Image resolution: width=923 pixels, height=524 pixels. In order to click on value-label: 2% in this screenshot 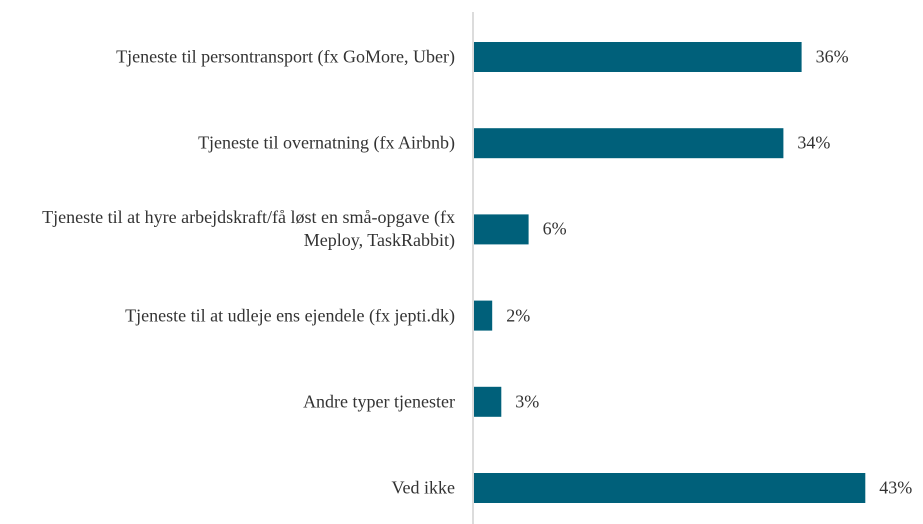, I will do `click(518, 315)`.